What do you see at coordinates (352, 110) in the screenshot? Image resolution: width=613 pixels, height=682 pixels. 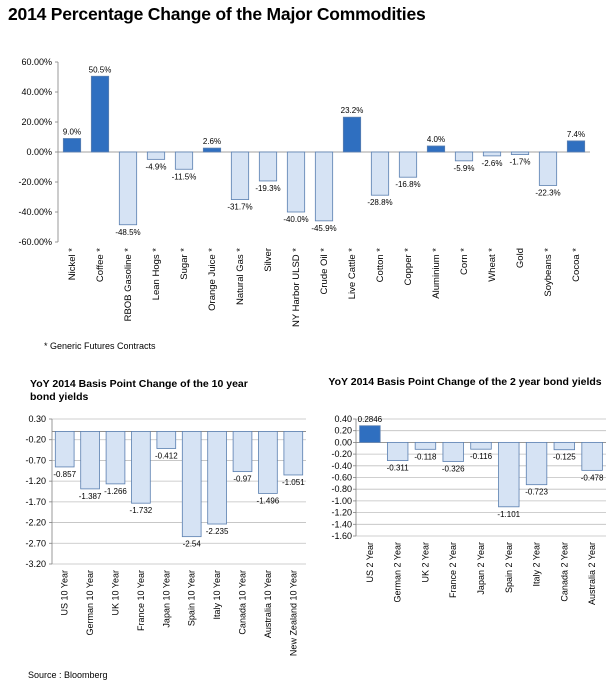 I see `value-label: 23.2%` at bounding box center [352, 110].